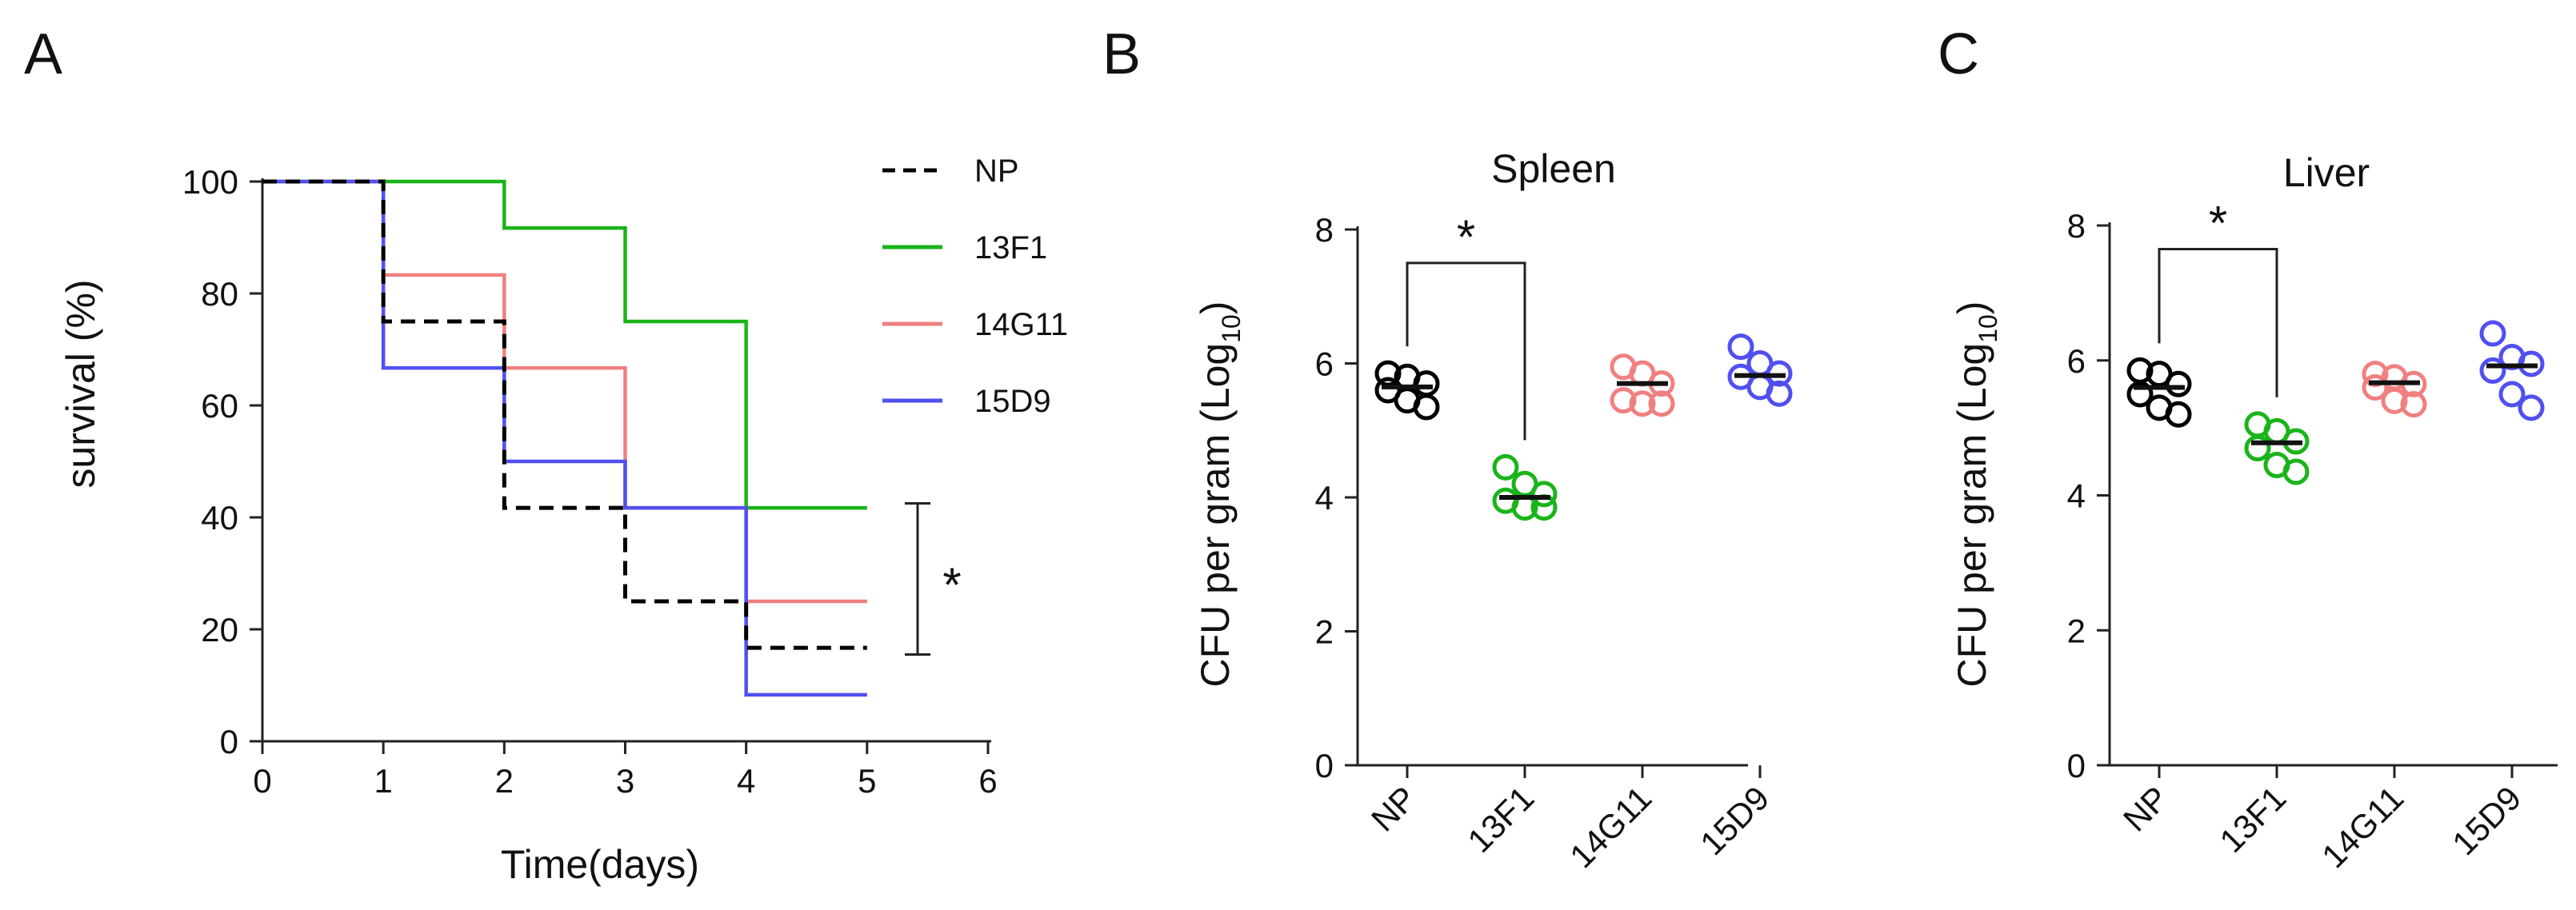 The image size is (2576, 910). What do you see at coordinates (2076, 226) in the screenshot?
I see `liver-y-tick-label: 8` at bounding box center [2076, 226].